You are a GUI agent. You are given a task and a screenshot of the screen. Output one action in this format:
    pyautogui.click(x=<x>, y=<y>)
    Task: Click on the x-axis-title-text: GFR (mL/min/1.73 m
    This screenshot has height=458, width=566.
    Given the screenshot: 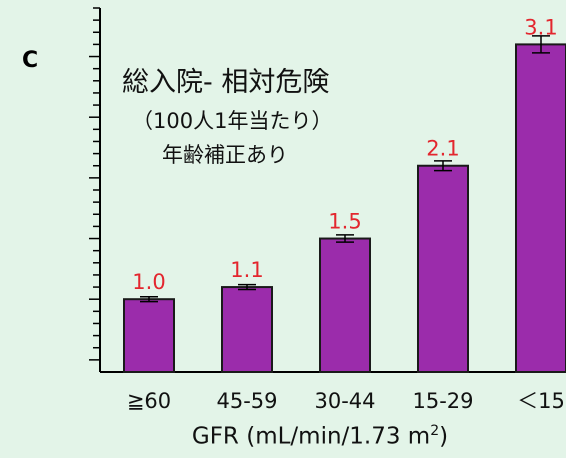 What is the action you would take?
    pyautogui.click(x=311, y=436)
    